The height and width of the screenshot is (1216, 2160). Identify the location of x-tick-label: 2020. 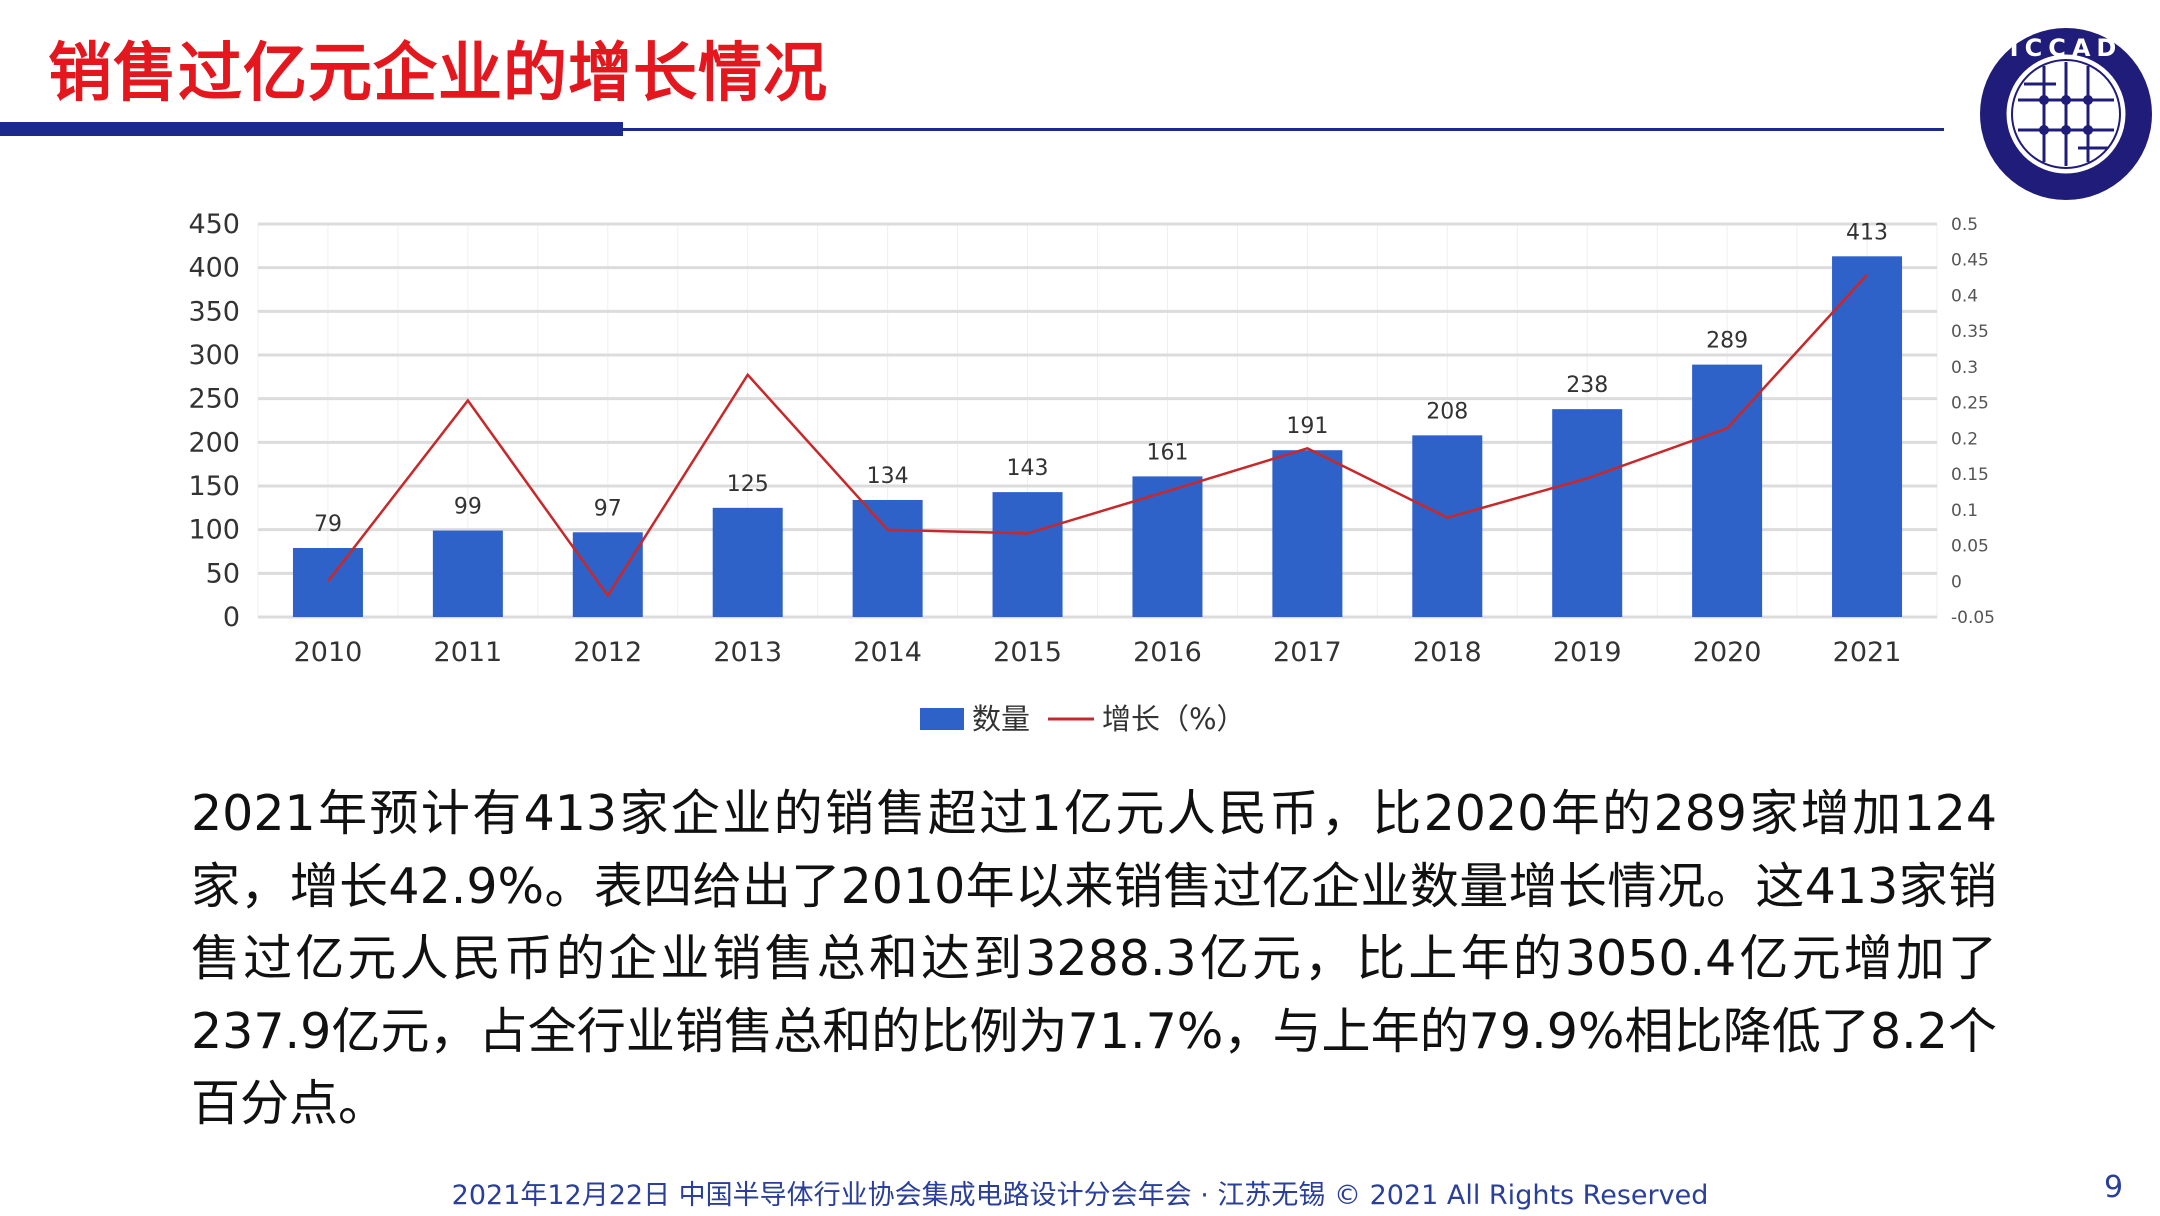
(1727, 652).